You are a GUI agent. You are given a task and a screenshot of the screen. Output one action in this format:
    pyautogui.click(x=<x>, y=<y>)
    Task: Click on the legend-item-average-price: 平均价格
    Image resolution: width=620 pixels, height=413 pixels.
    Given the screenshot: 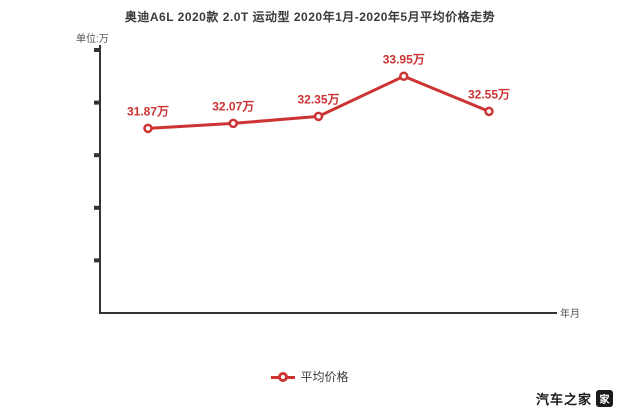 What is the action you would take?
    pyautogui.click(x=310, y=376)
    